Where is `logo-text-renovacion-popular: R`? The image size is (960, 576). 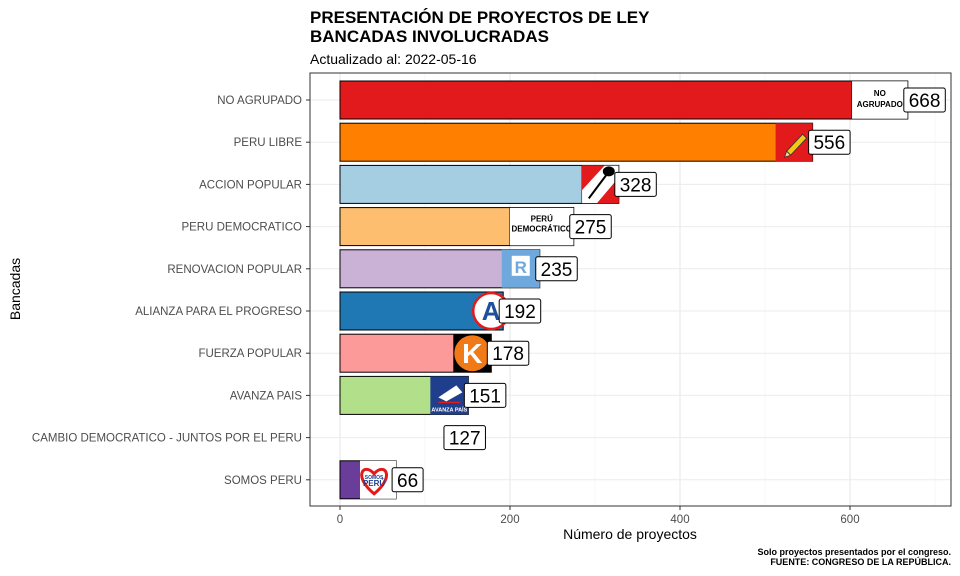 logo-text-renovacion-popular: R is located at coordinates (521, 267).